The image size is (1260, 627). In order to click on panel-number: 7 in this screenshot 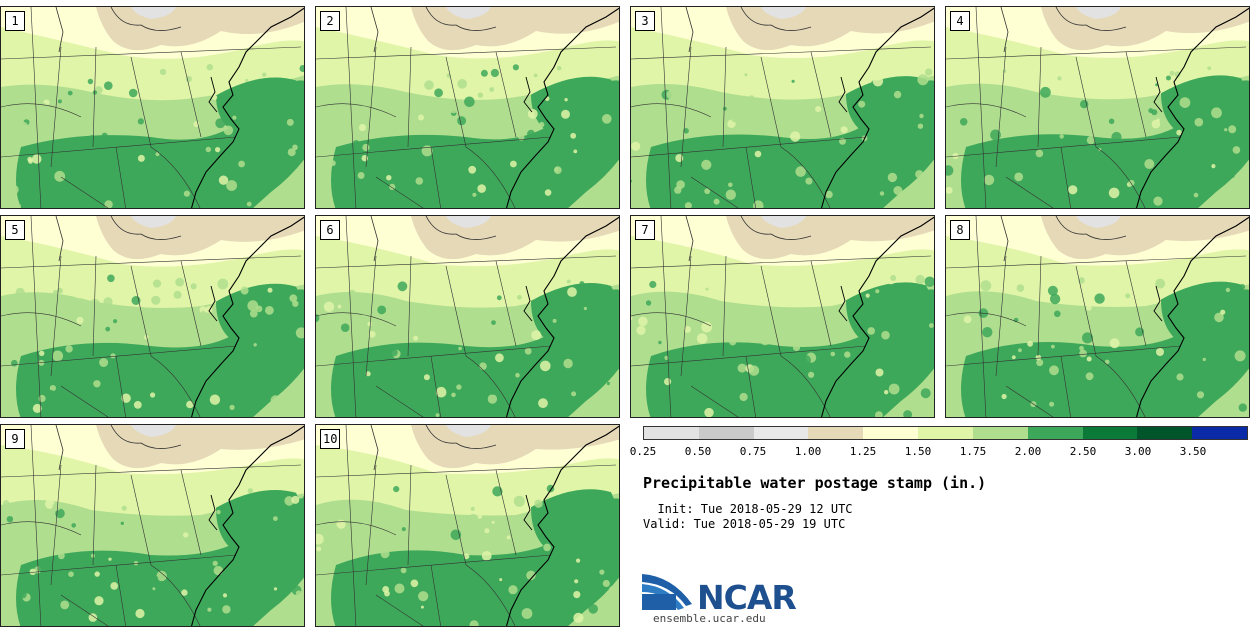, I will do `click(645, 230)`.